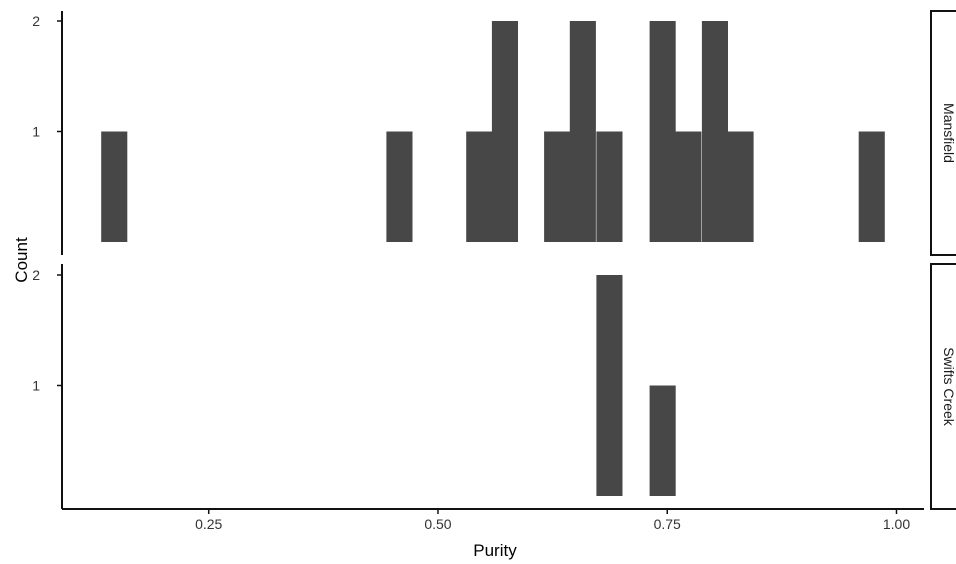  I want to click on x-tick-label: 1.00, so click(896, 524).